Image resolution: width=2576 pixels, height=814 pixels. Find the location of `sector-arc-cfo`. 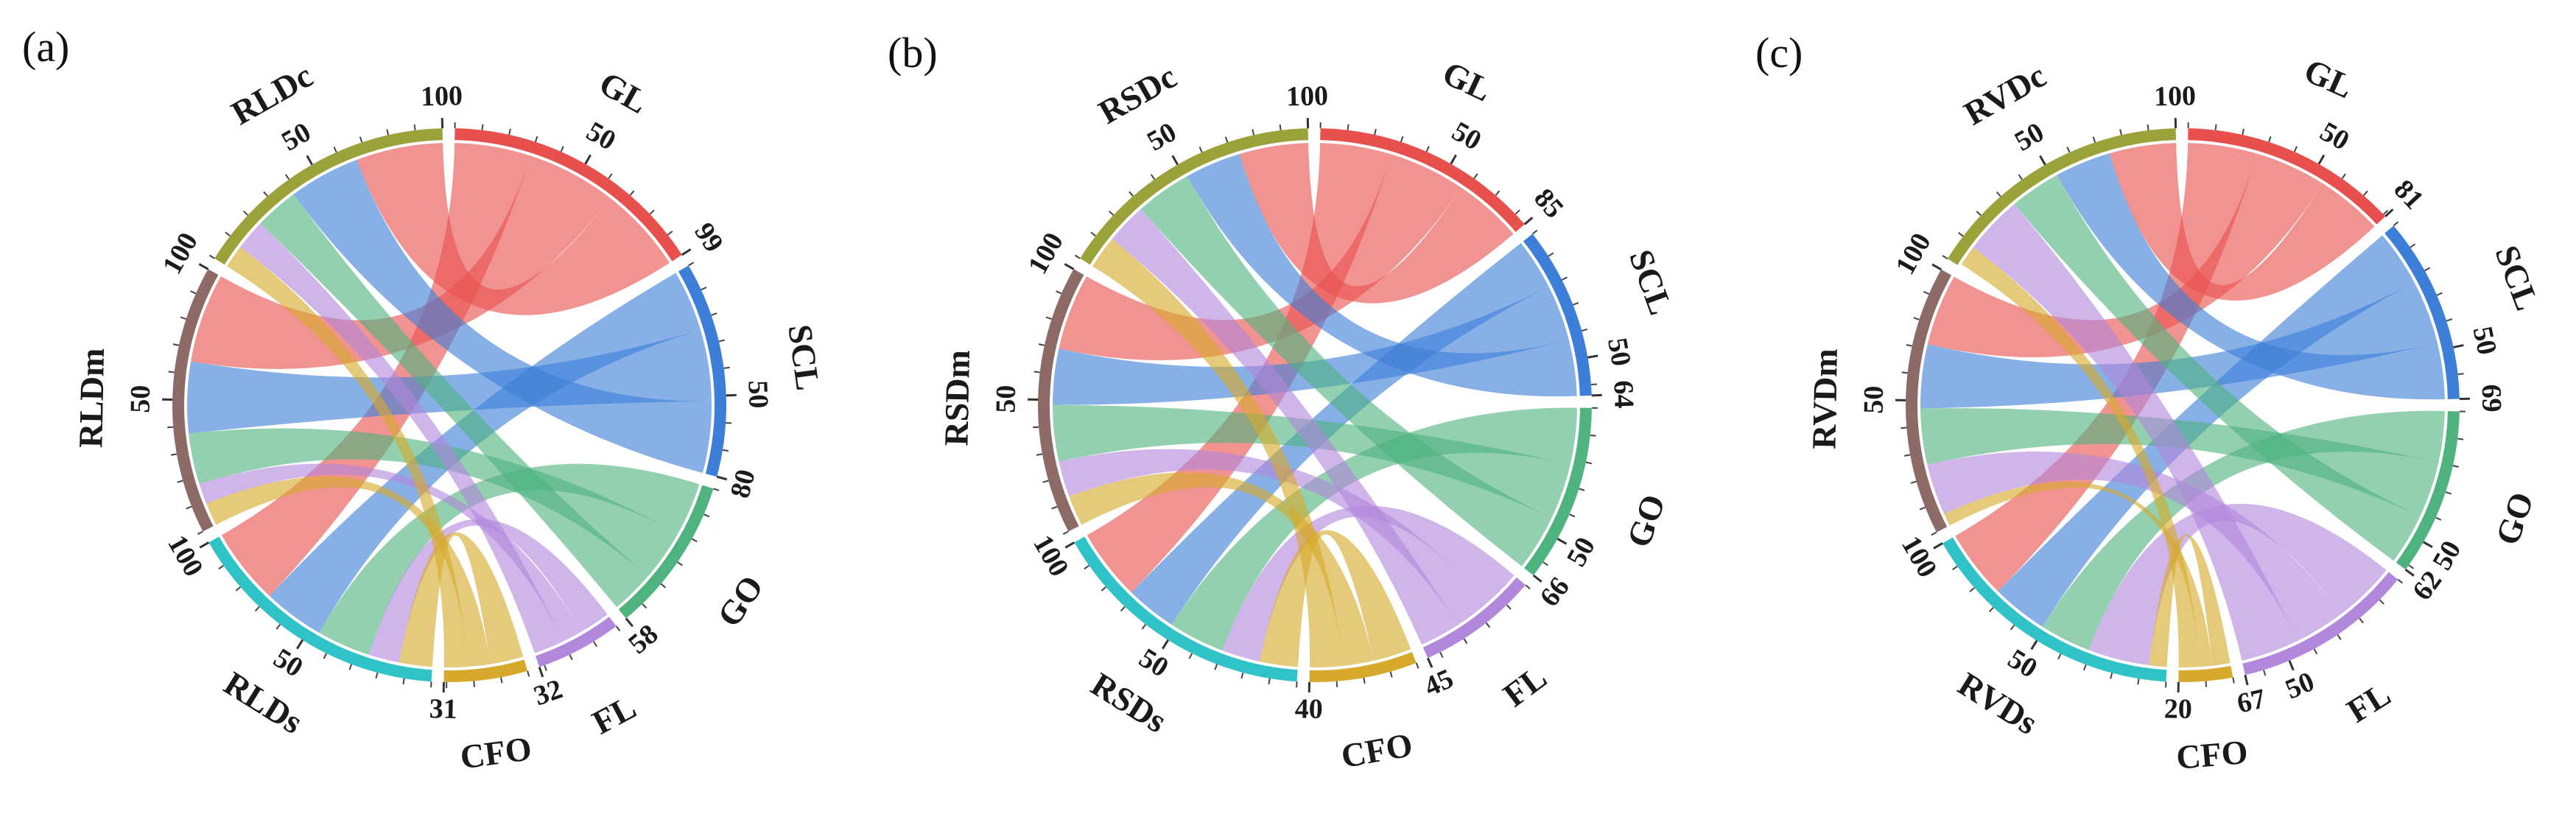

sector-arc-cfo is located at coordinates (1363, 667).